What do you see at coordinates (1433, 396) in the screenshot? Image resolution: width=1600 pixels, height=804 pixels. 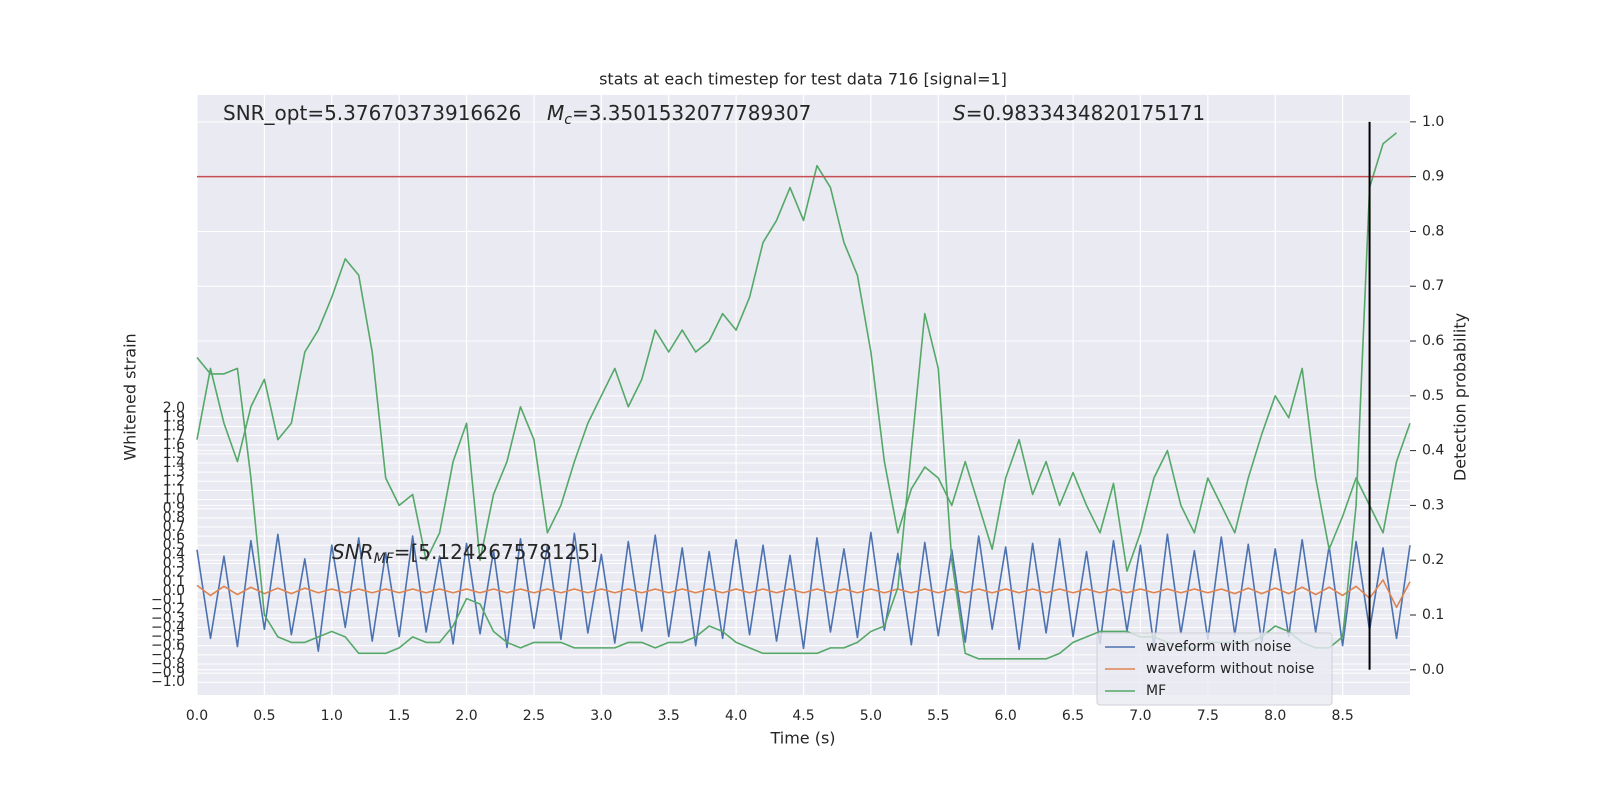 I see `y2-tick-label: 0.5` at bounding box center [1433, 396].